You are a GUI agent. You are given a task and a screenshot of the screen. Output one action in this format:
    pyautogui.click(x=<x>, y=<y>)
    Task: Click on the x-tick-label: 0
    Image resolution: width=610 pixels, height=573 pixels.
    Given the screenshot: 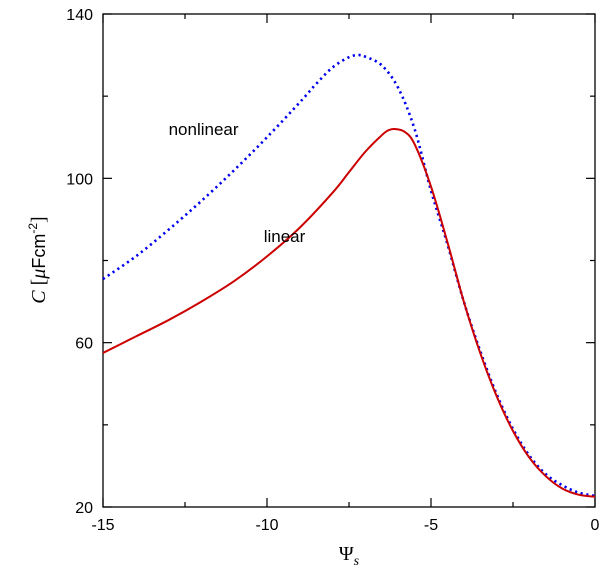 What is the action you would take?
    pyautogui.click(x=595, y=525)
    